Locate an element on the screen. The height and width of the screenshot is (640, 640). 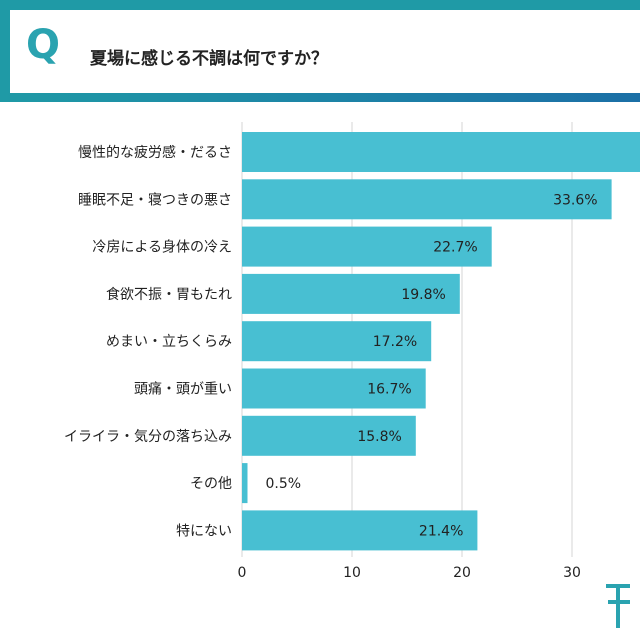
value-label: 17.2% is located at coordinates (395, 342).